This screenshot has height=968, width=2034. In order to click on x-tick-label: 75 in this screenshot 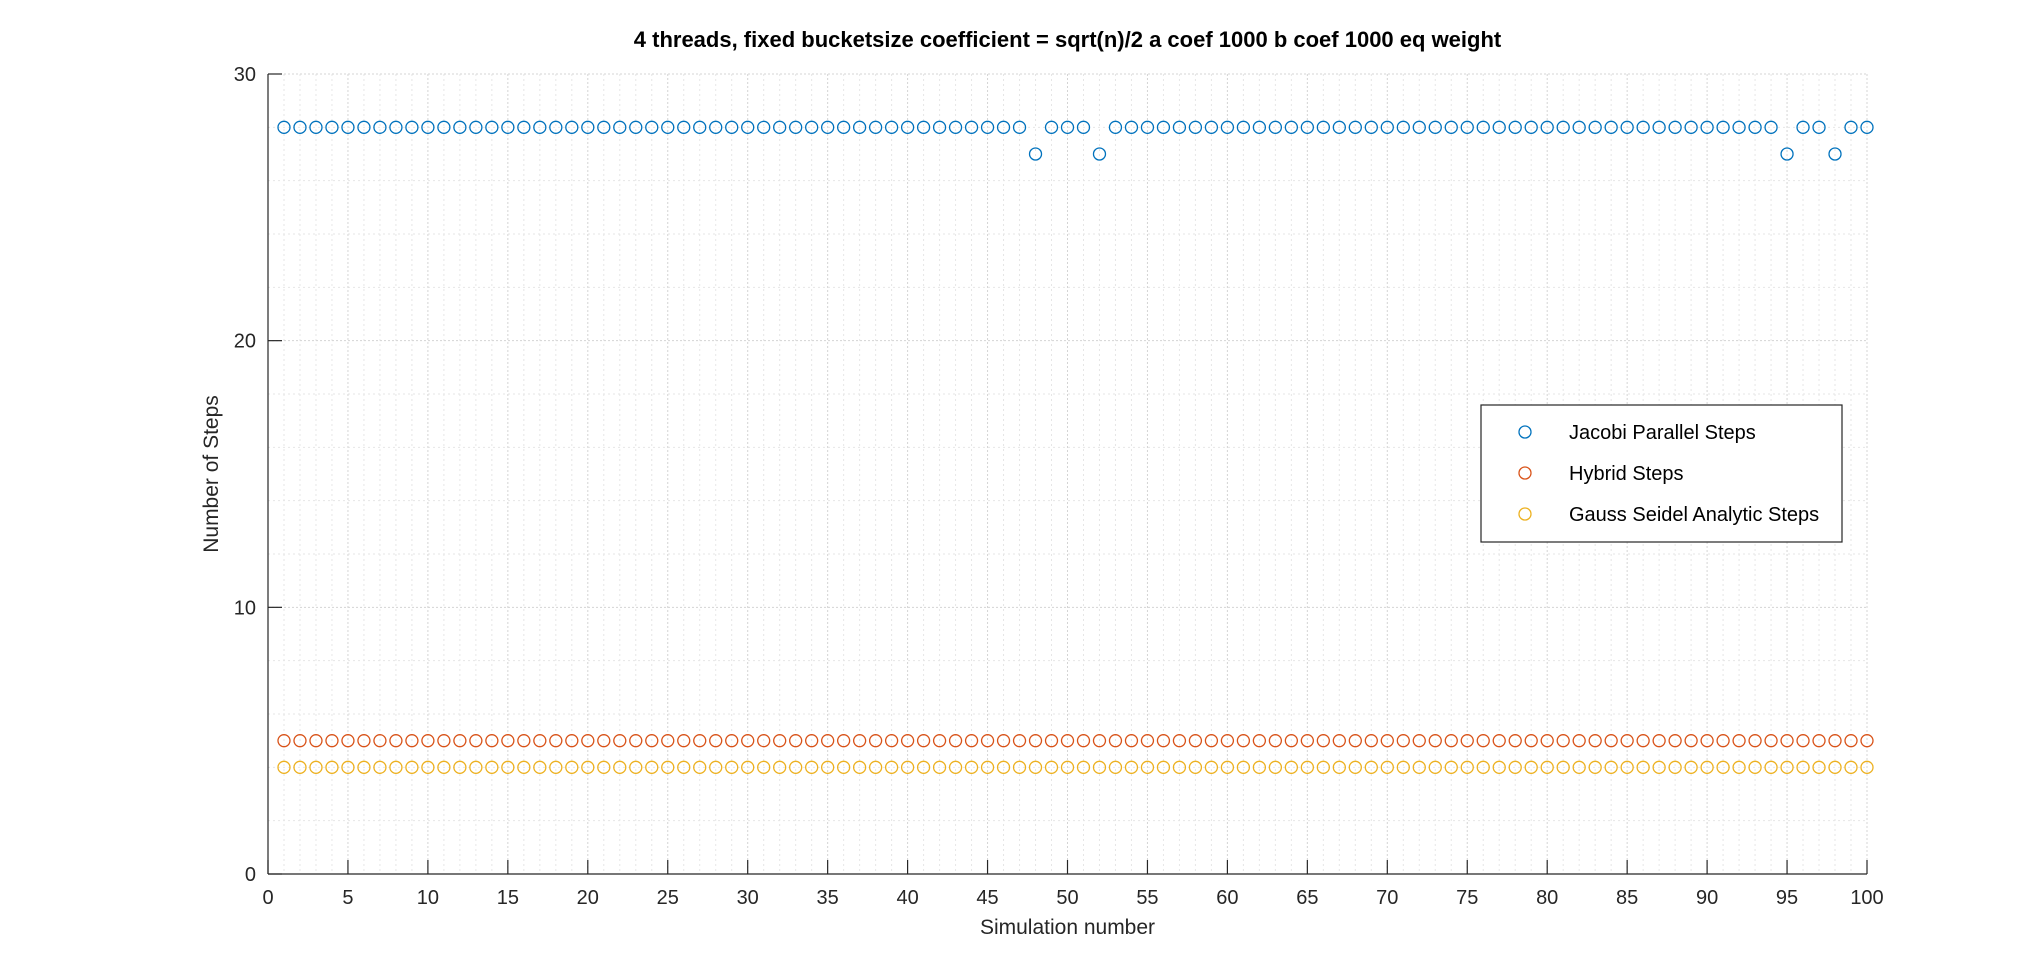, I will do `click(1467, 898)`.